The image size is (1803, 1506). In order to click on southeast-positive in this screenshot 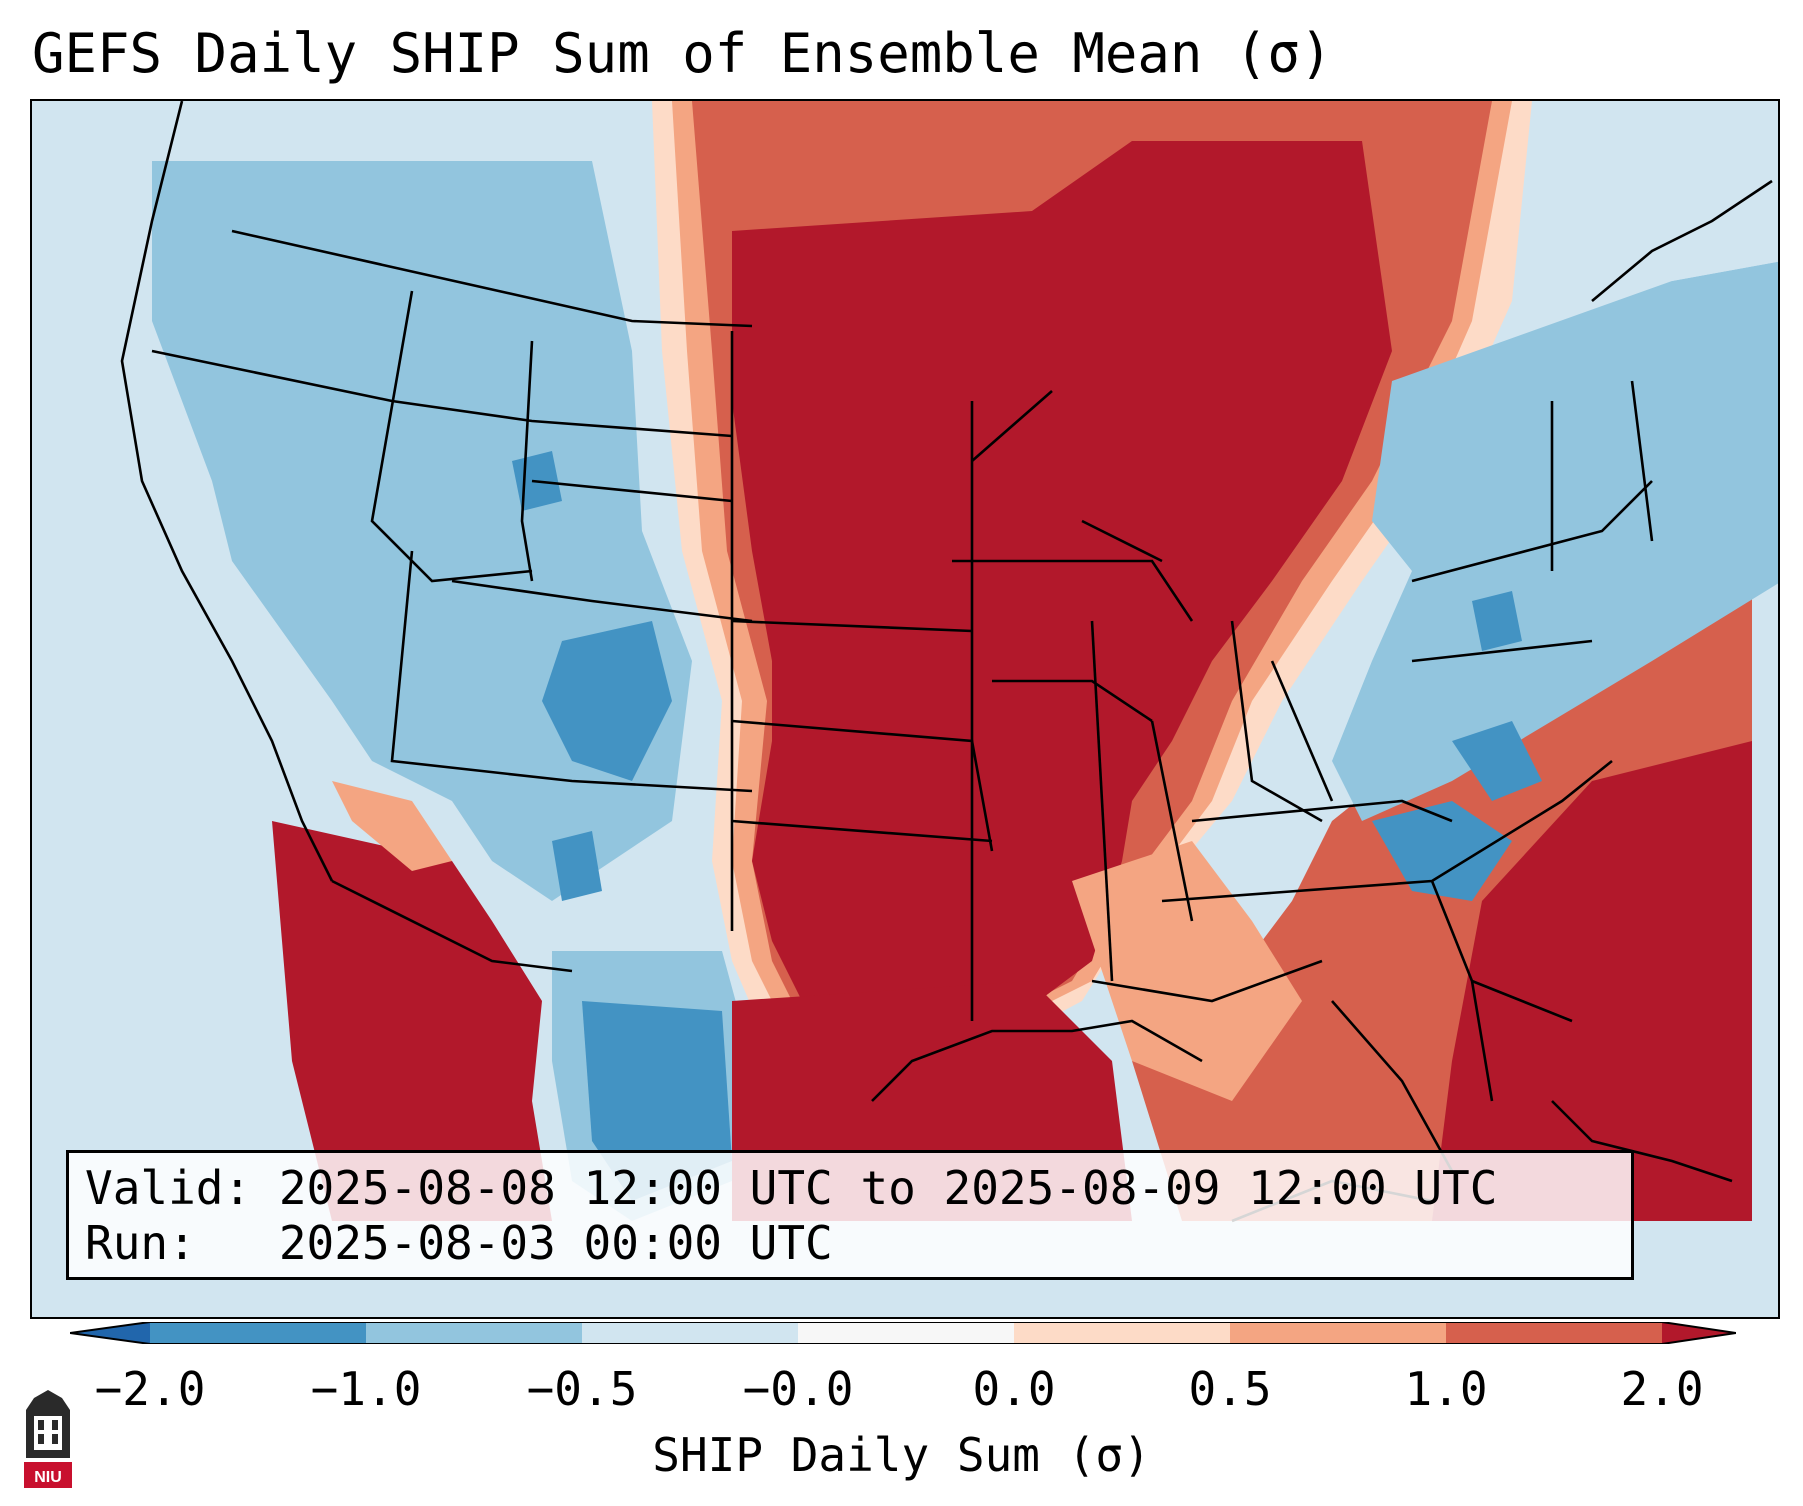, I will do `click(1187, 971)`.